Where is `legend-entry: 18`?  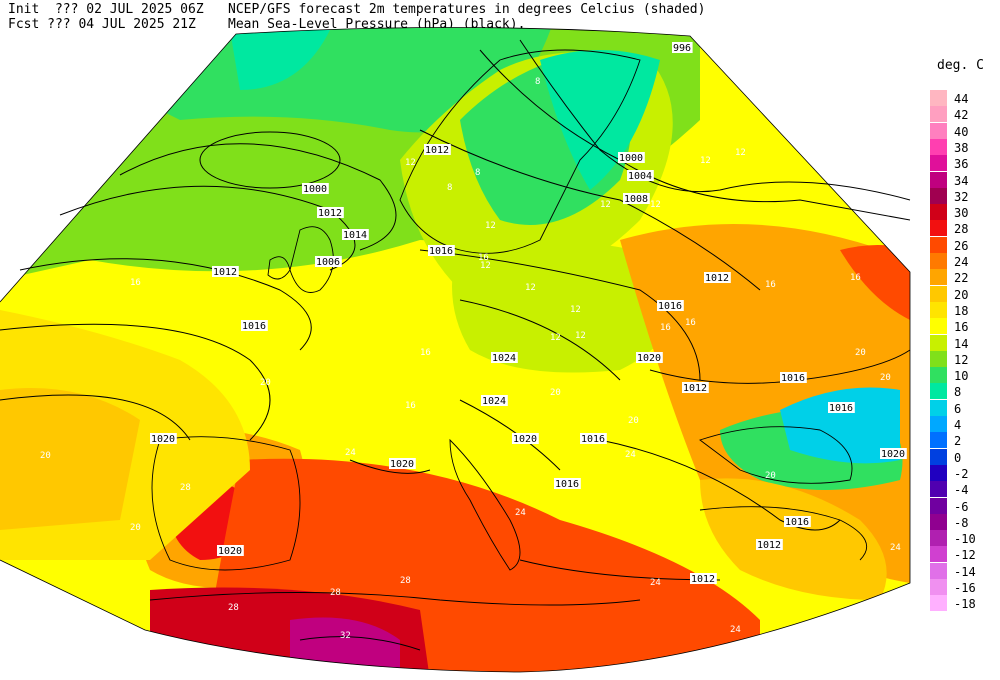 legend-entry: 18 is located at coordinates (959, 309).